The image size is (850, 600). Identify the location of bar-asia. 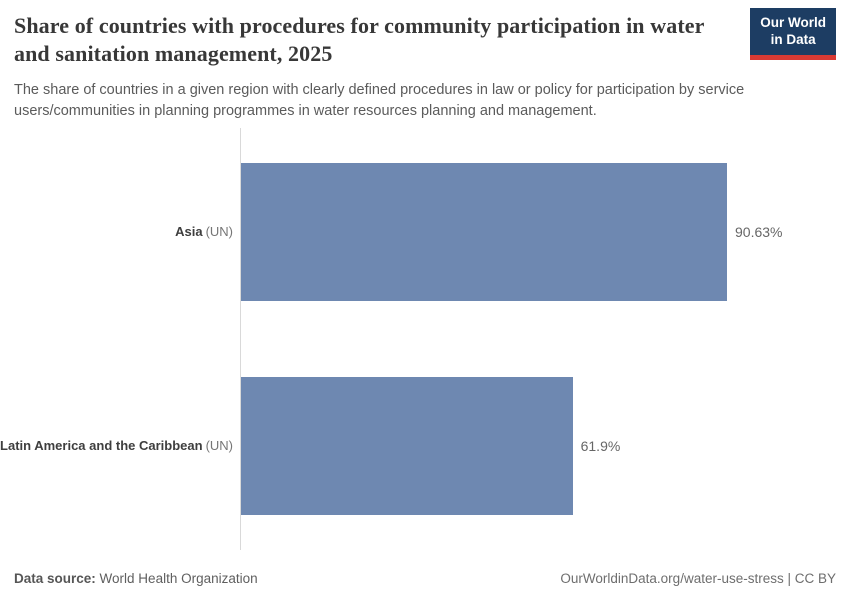
(483, 232).